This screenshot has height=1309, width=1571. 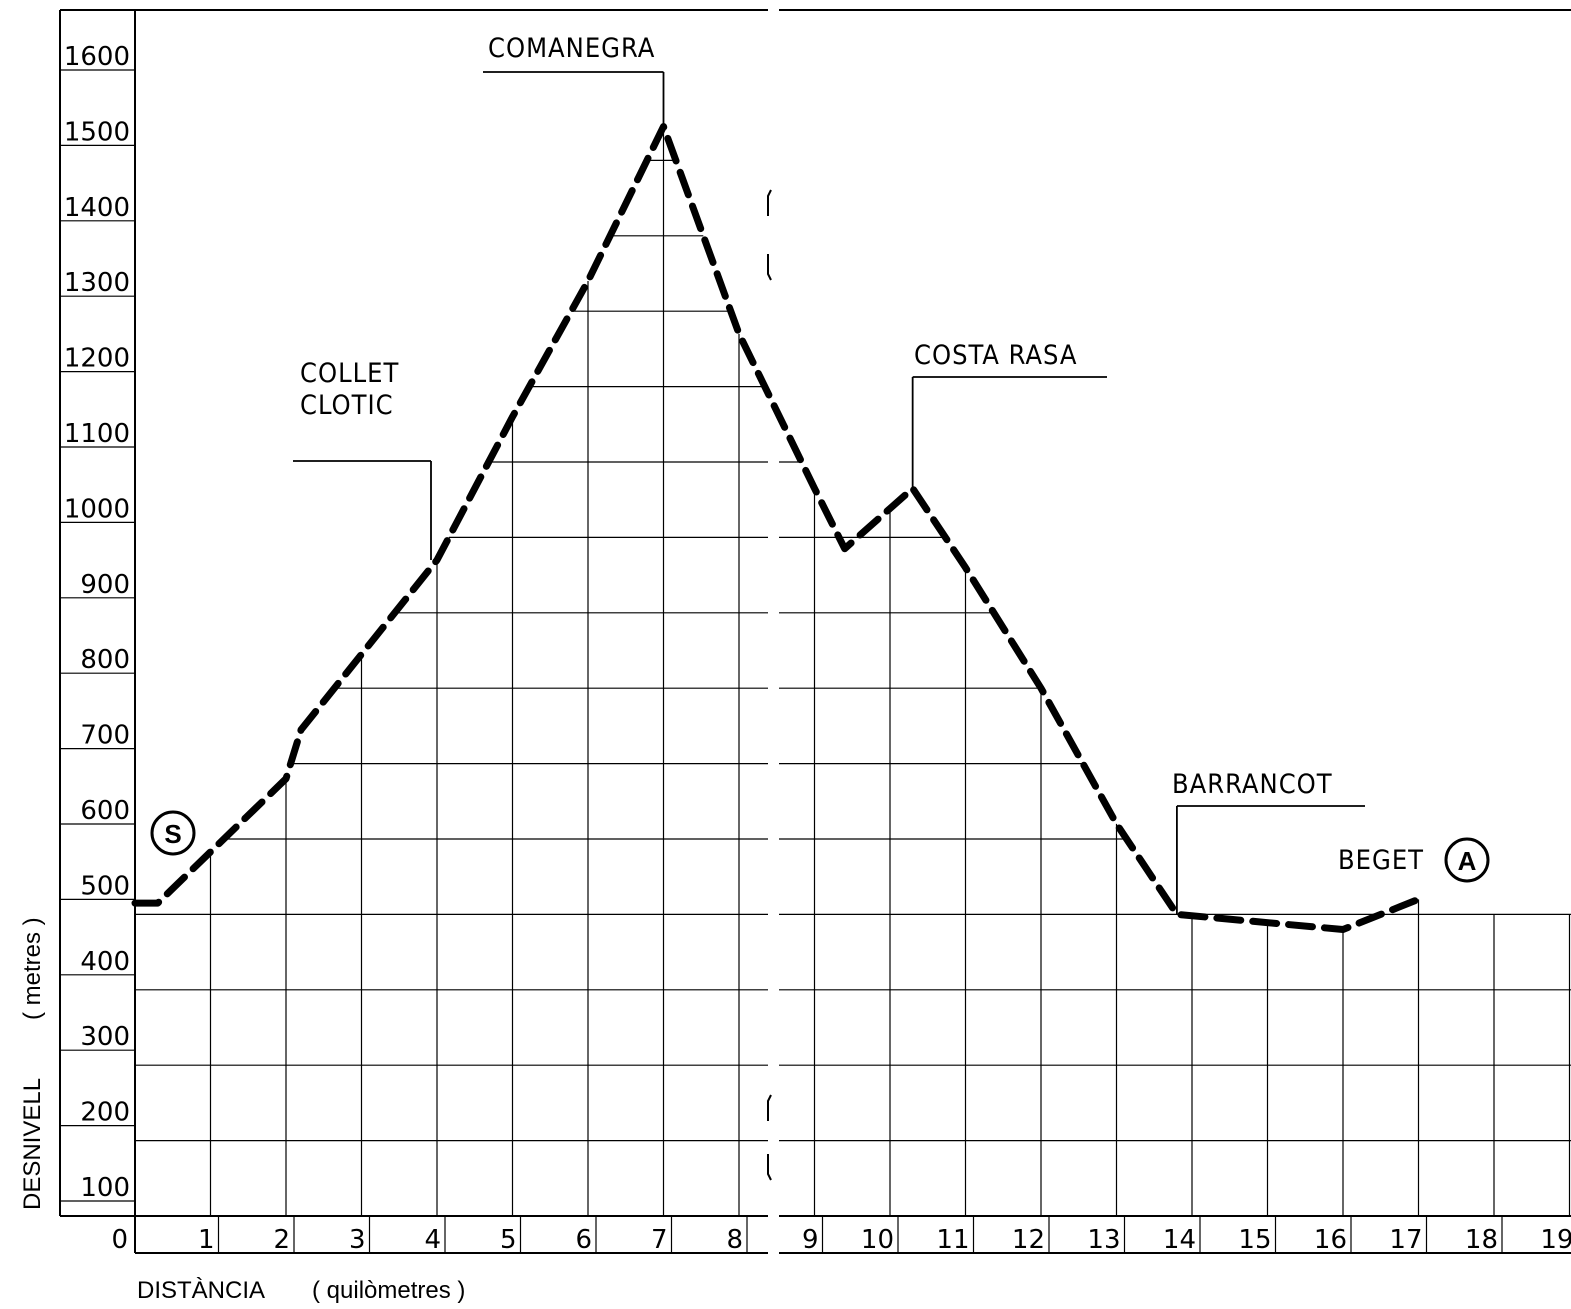 I want to click on annotation-label-4-0: BEGET, so click(x=1381, y=860).